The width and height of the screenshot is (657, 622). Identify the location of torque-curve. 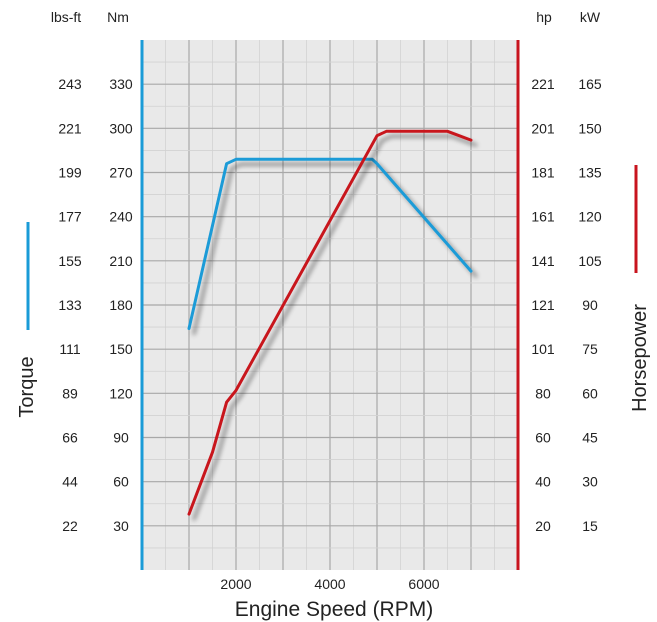
(330, 244).